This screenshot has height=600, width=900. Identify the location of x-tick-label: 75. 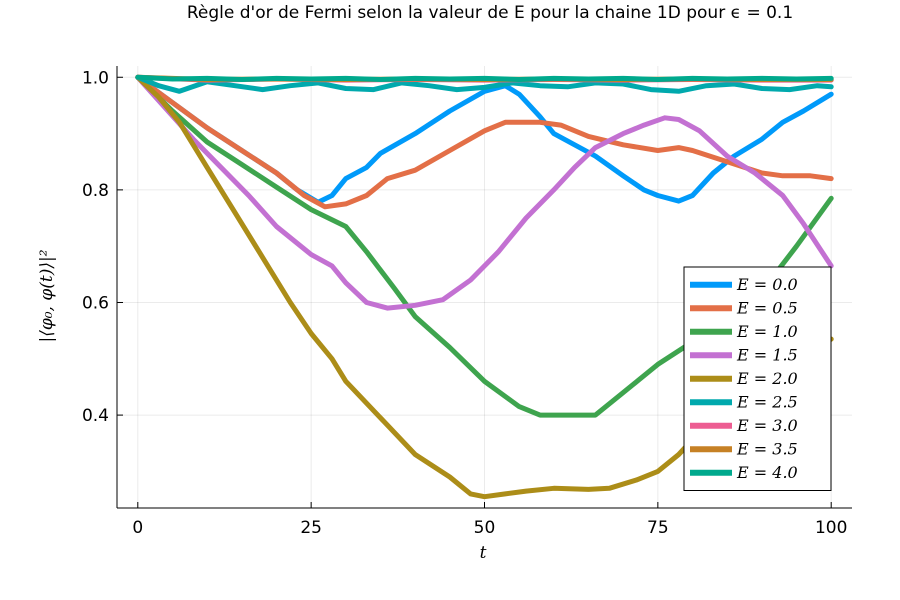
(658, 528).